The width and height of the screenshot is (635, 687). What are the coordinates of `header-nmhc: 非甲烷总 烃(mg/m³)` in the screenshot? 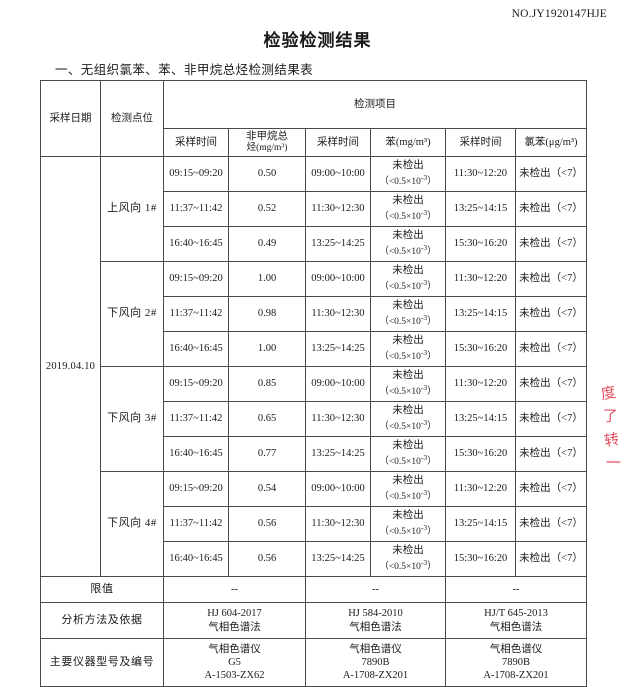 It's located at (267, 142).